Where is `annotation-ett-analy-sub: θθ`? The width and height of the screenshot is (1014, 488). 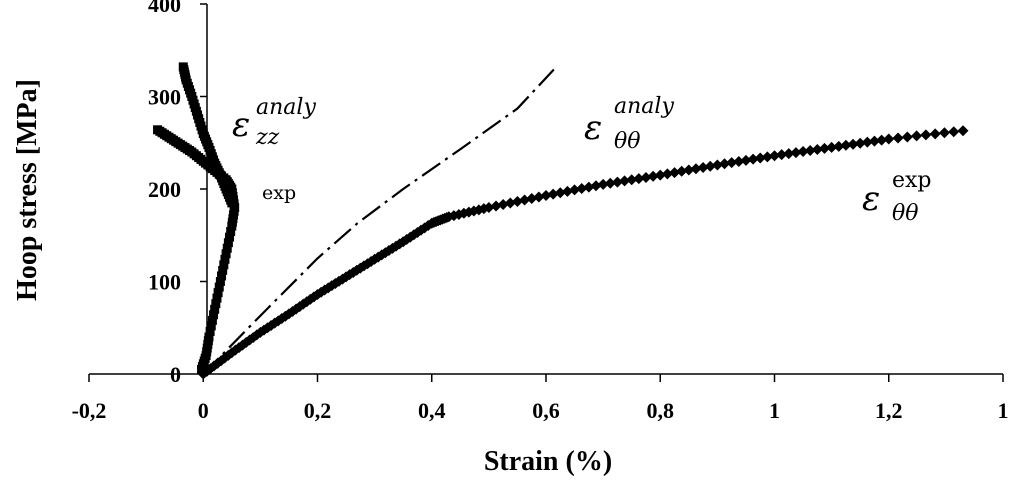 annotation-ett-analy-sub: θθ is located at coordinates (627, 141).